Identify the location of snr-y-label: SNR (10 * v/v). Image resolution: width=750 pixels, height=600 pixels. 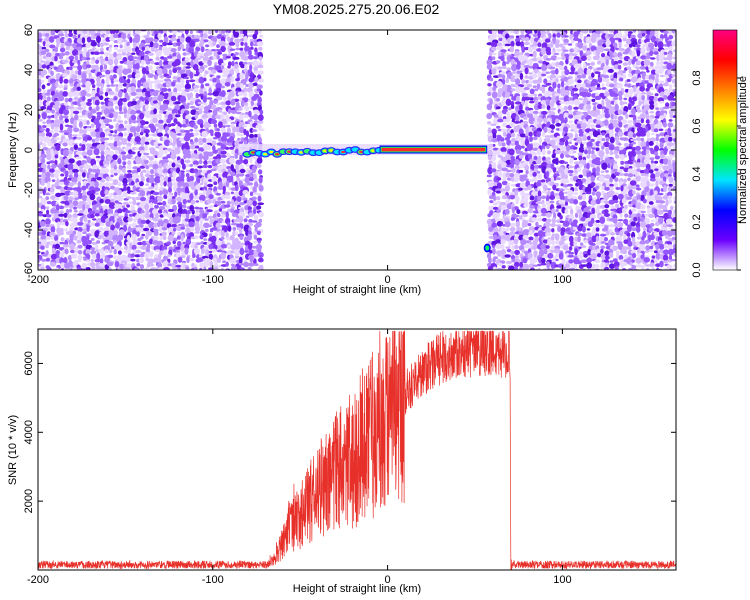
(13, 450).